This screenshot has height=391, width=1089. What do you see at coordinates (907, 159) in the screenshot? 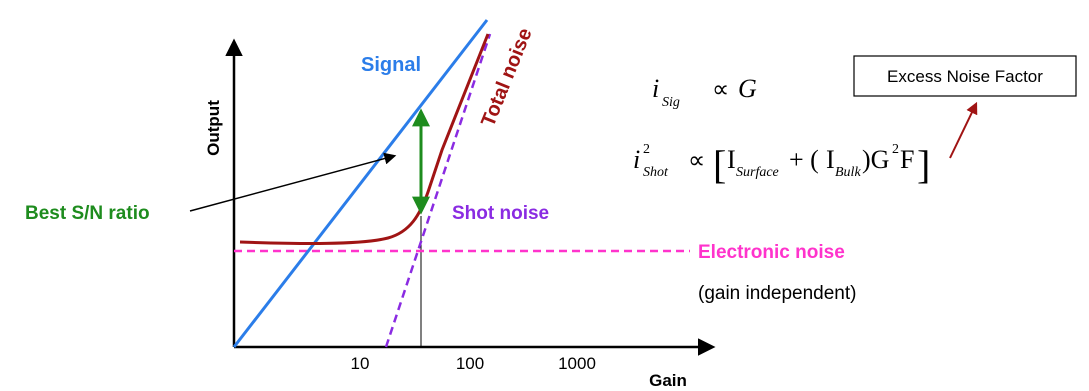
I see `eq2-F: F` at bounding box center [907, 159].